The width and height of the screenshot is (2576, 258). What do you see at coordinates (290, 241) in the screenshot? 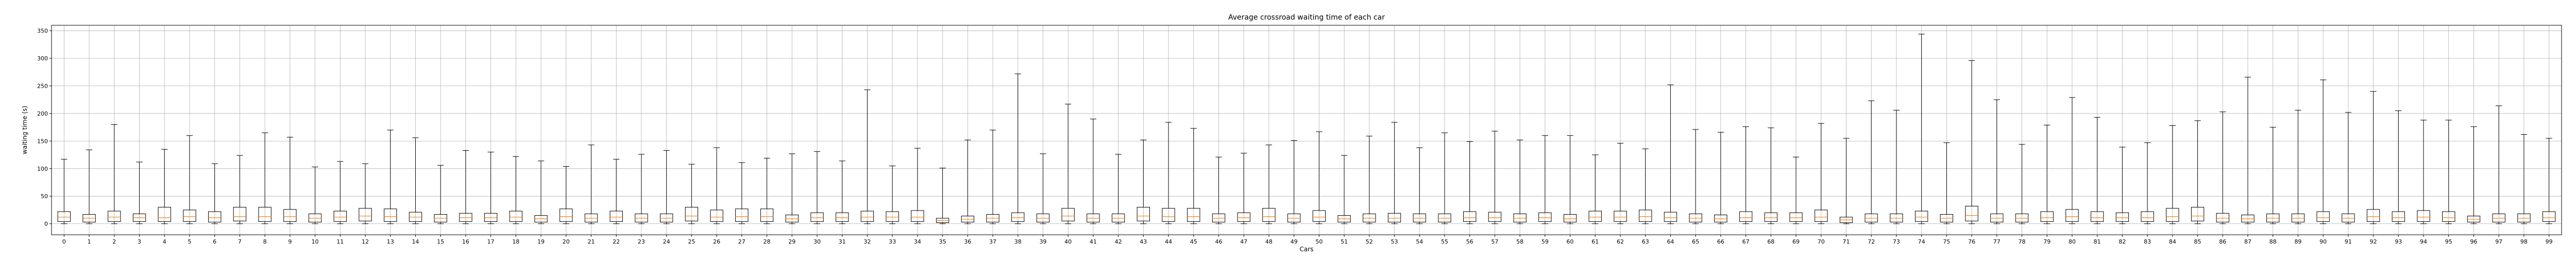
I see `x-tick-label: 9` at bounding box center [290, 241].